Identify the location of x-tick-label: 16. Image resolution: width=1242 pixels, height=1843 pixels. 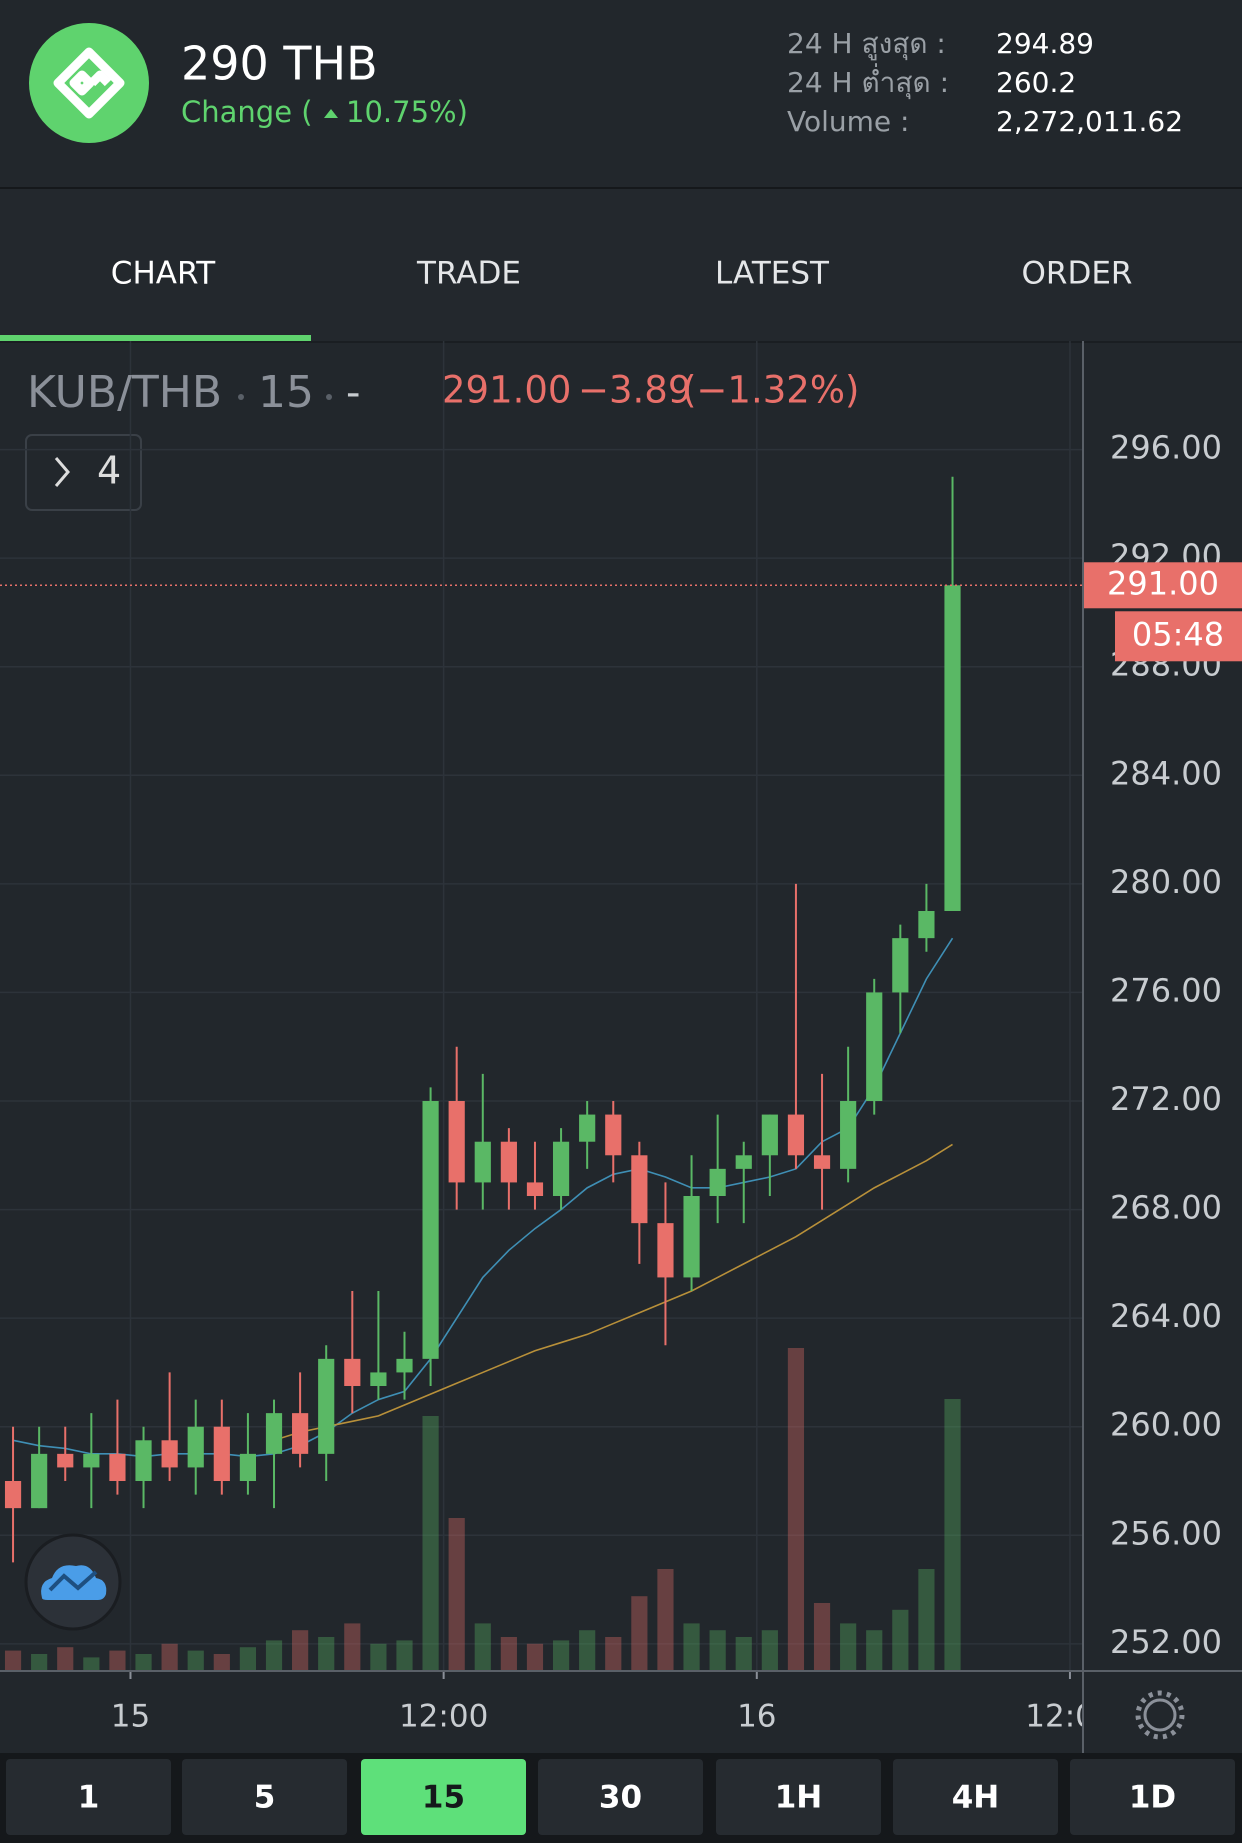
(756, 1717).